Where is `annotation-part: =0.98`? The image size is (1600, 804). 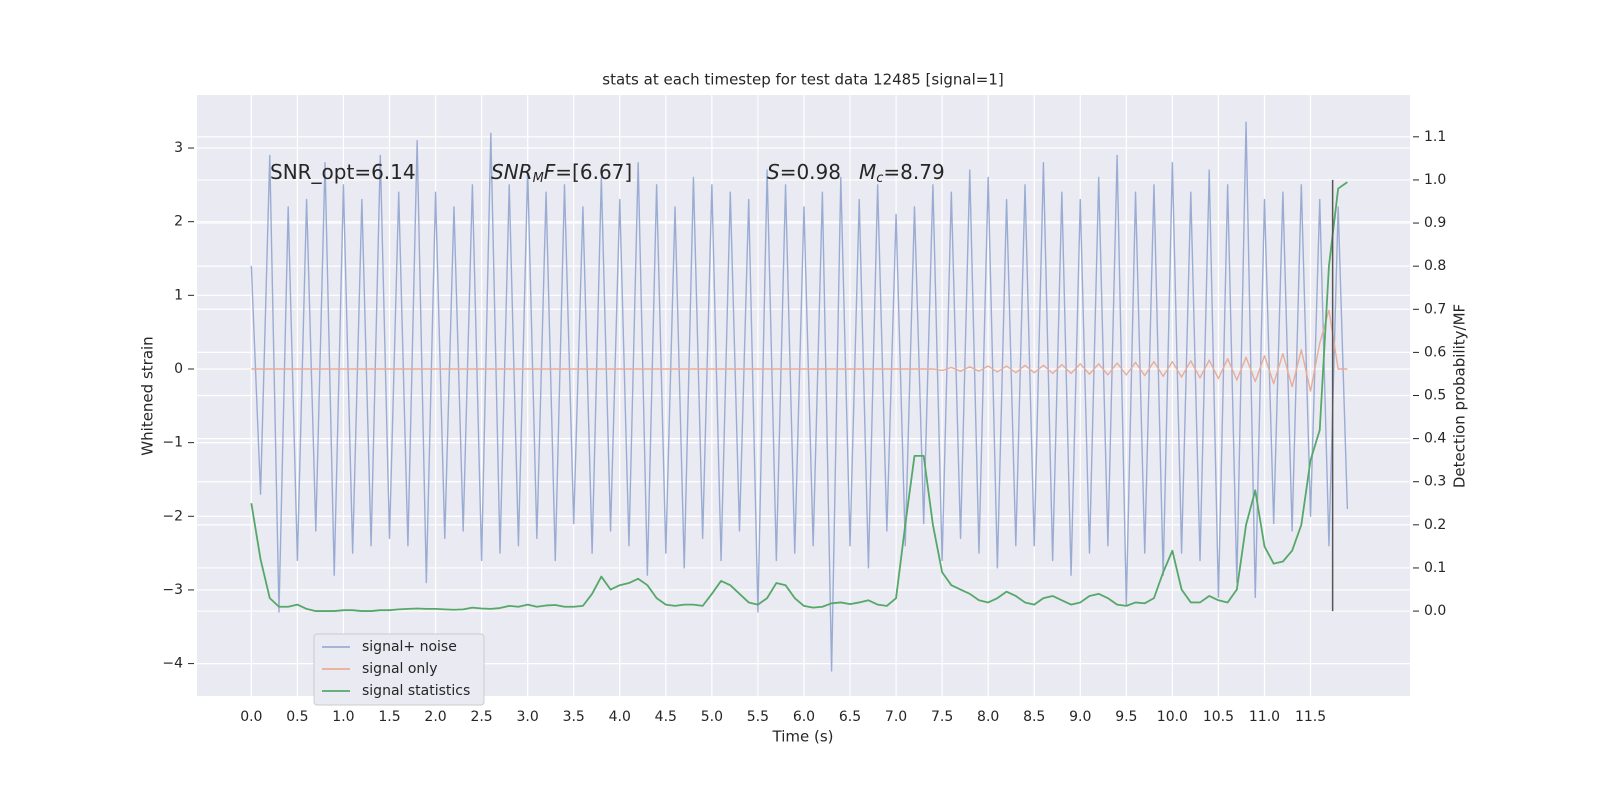 annotation-part: =0.98 is located at coordinates (810, 172).